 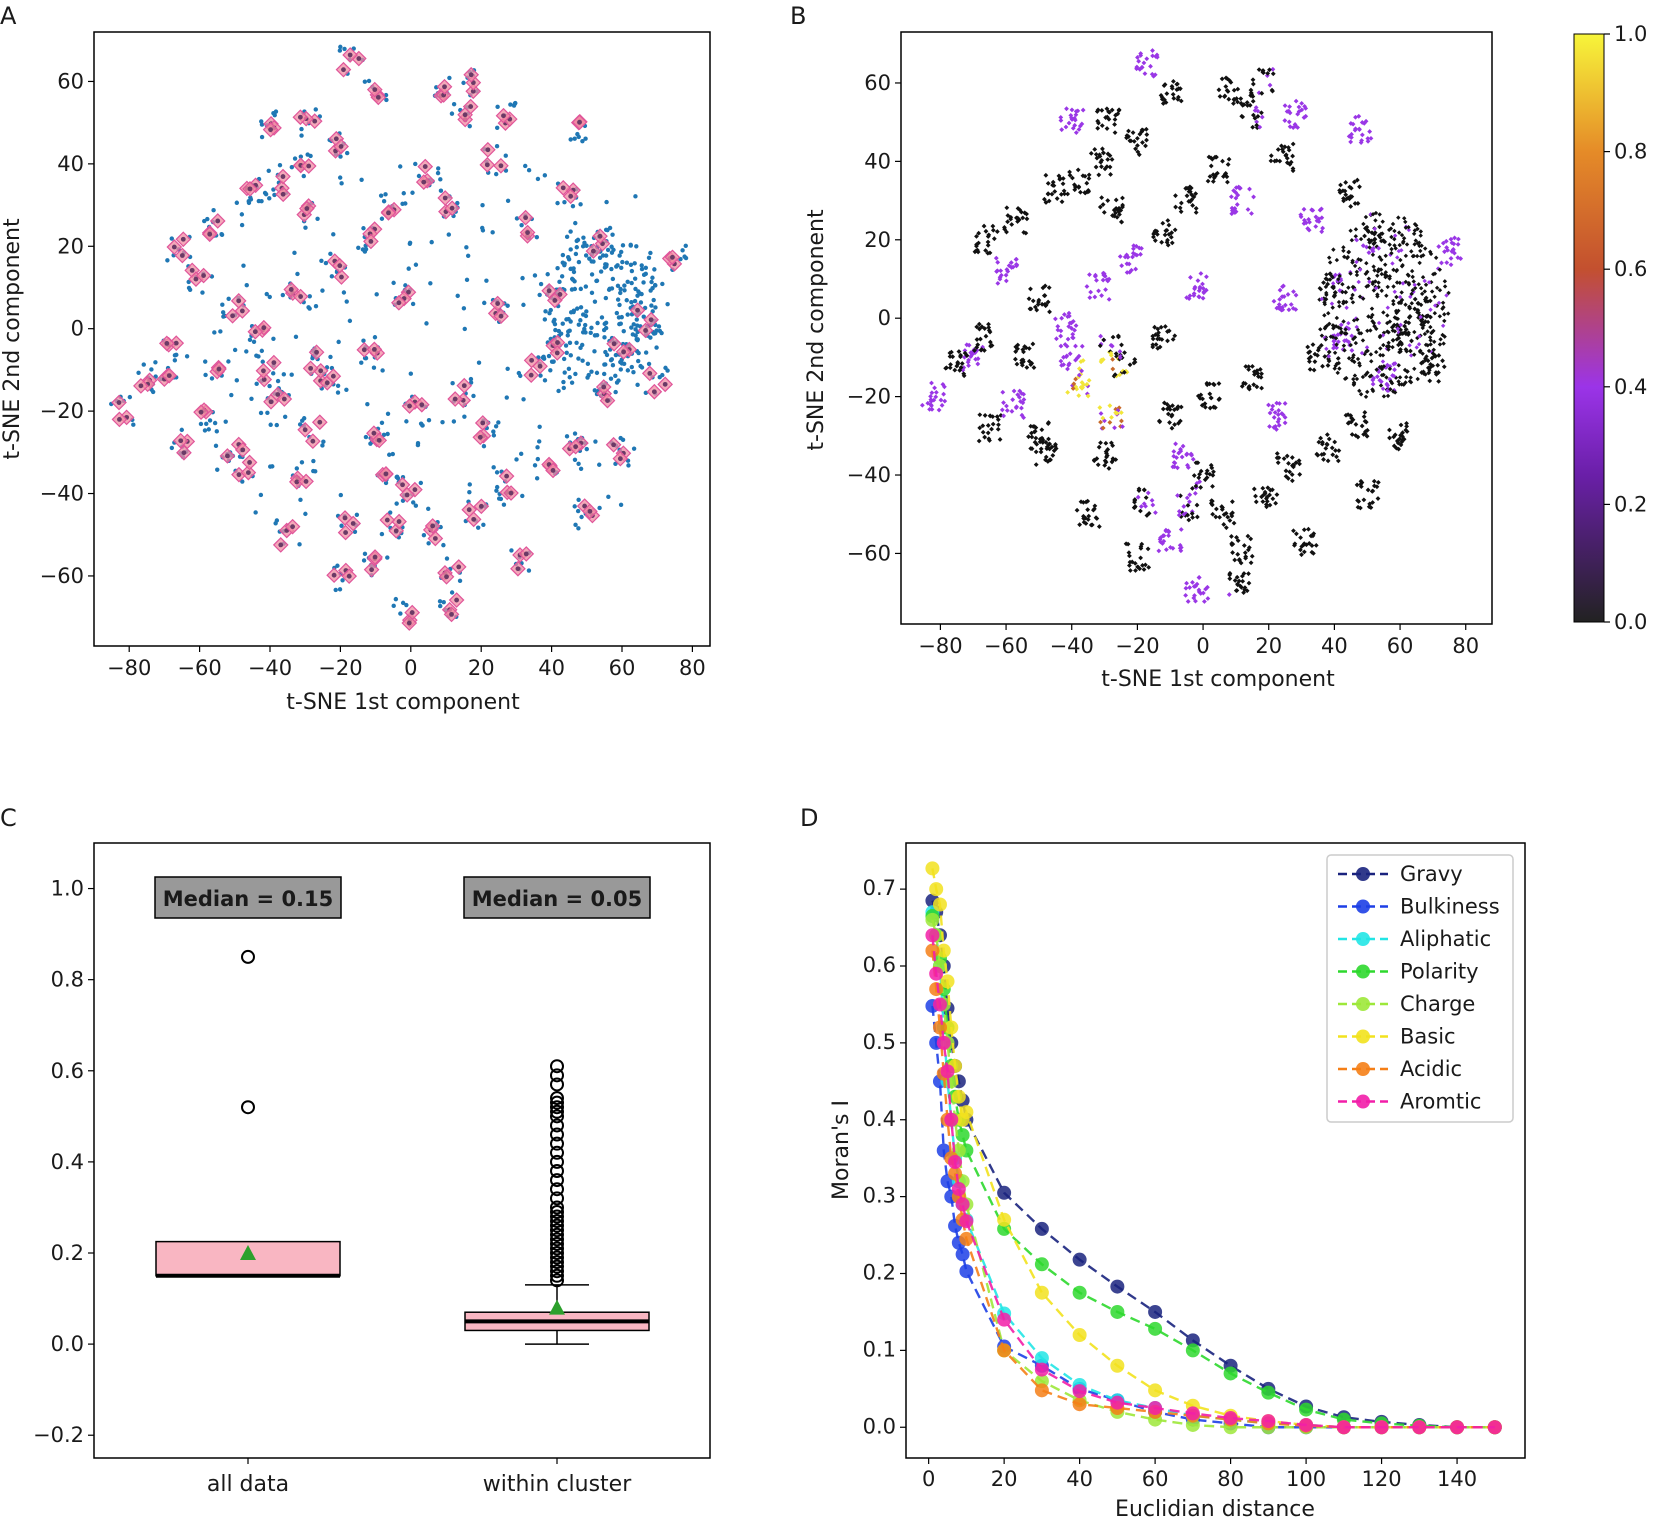 What do you see at coordinates (798, 16) in the screenshot?
I see `panel-label-b: B` at bounding box center [798, 16].